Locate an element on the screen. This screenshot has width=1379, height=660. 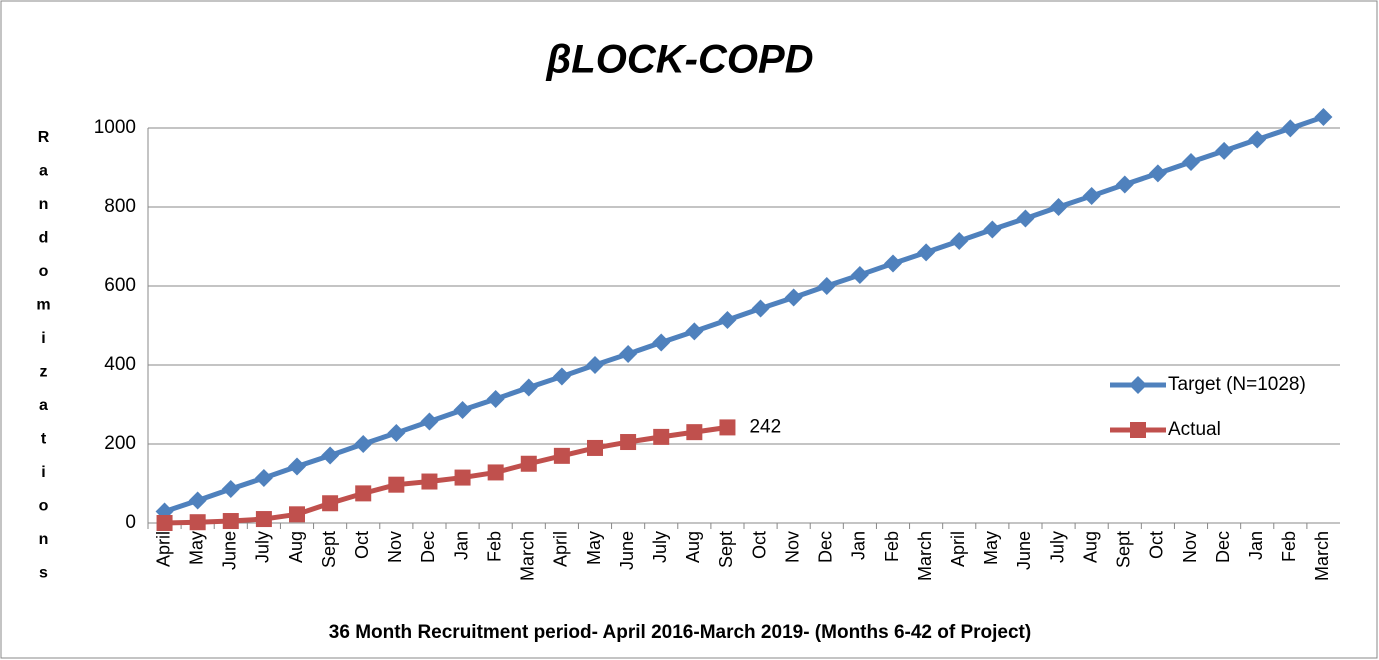
data-label: 242 is located at coordinates (765, 426).